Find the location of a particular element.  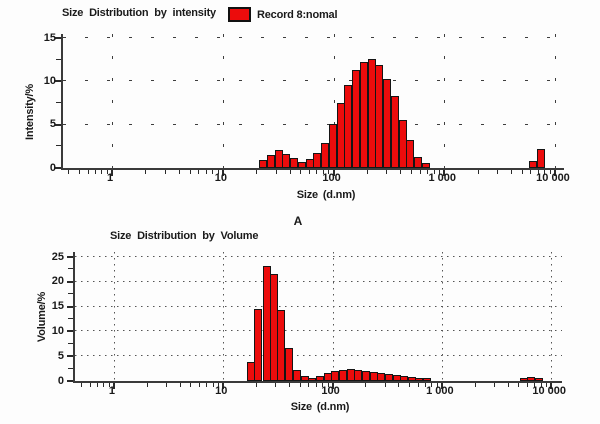

x-tick-label: 1 000 is located at coordinates (442, 178).